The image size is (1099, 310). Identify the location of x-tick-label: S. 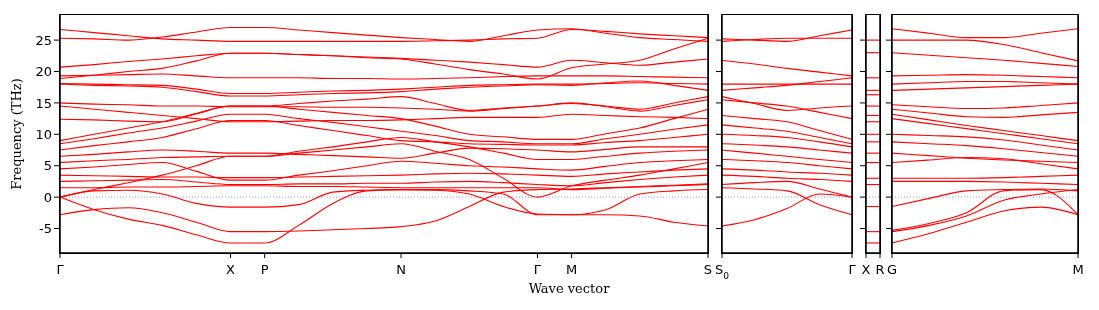
(708, 269).